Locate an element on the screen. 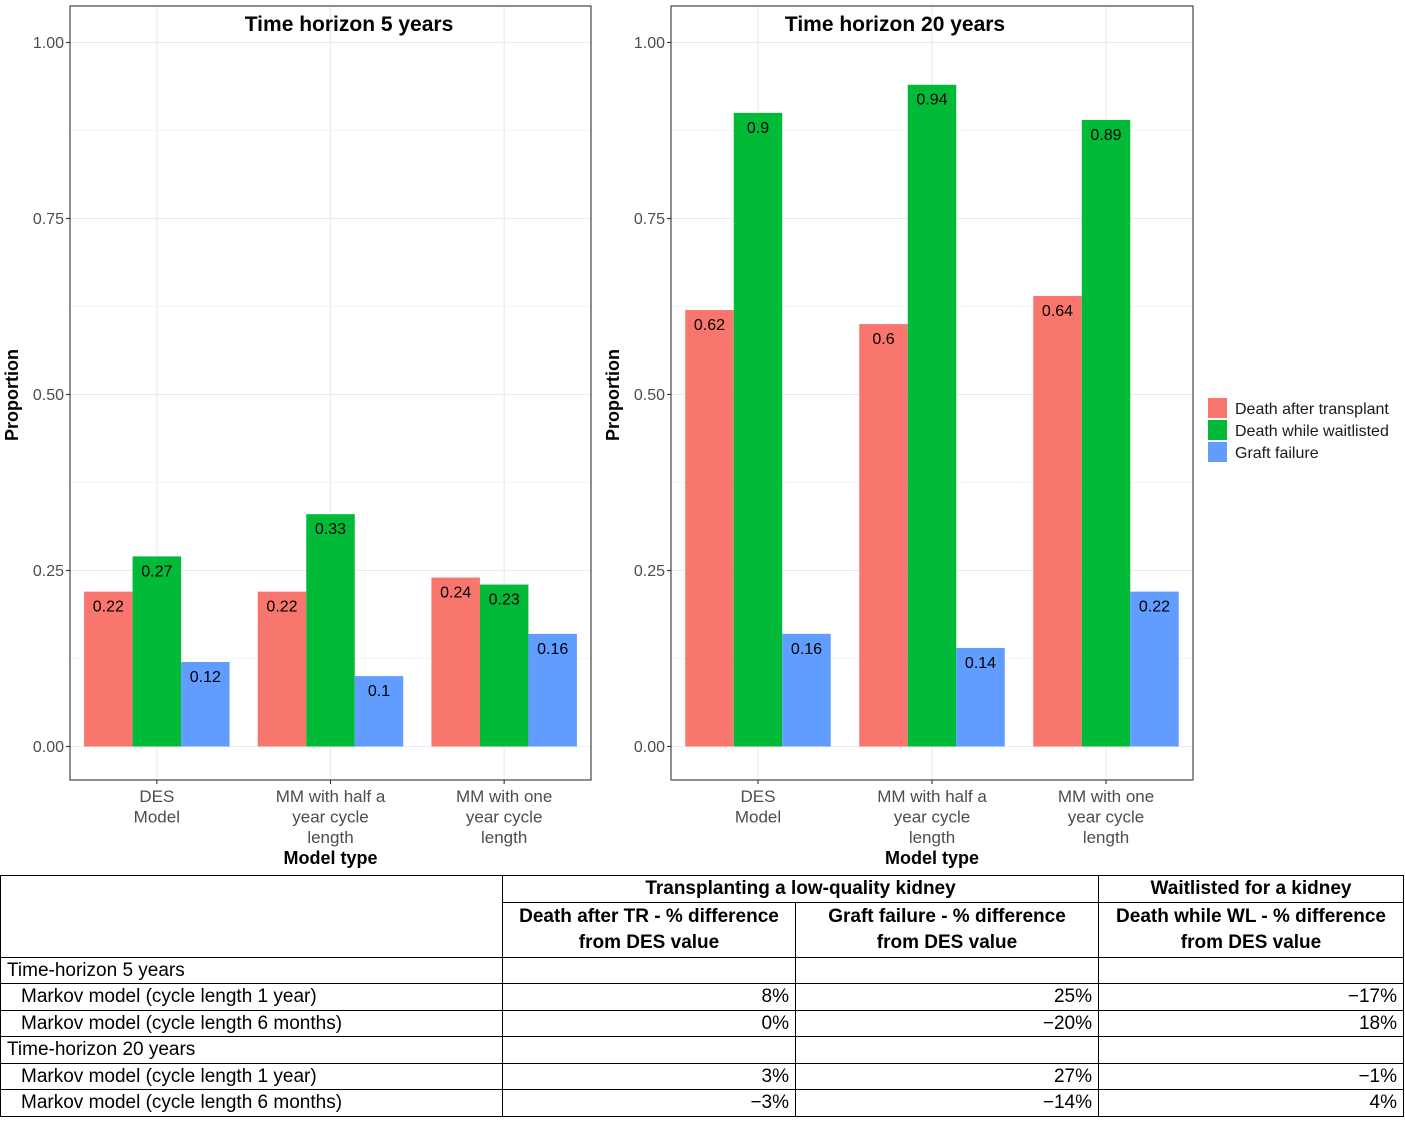  table-cell: 0% is located at coordinates (649, 1023).